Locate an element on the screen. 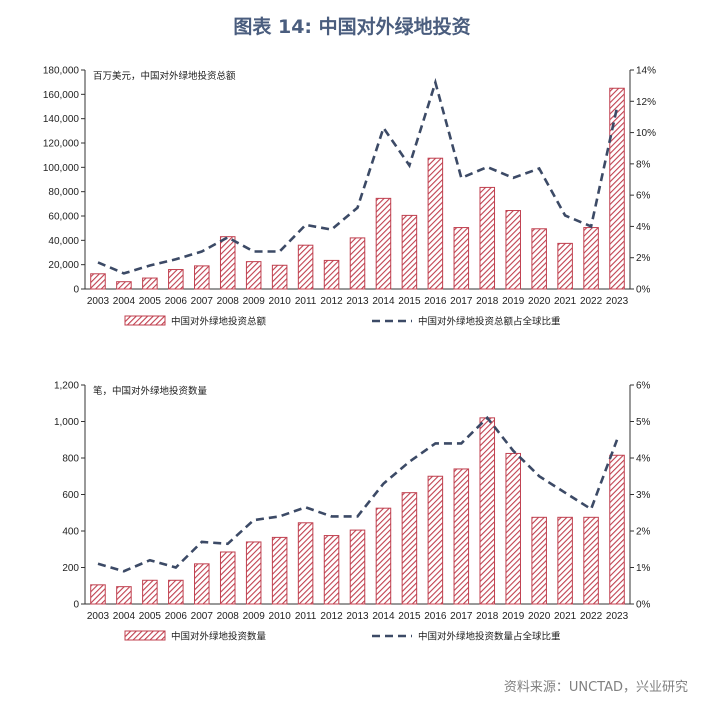 Image resolution: width=704 pixels, height=703 pixels. x-tick-label: 2023 is located at coordinates (617, 301).